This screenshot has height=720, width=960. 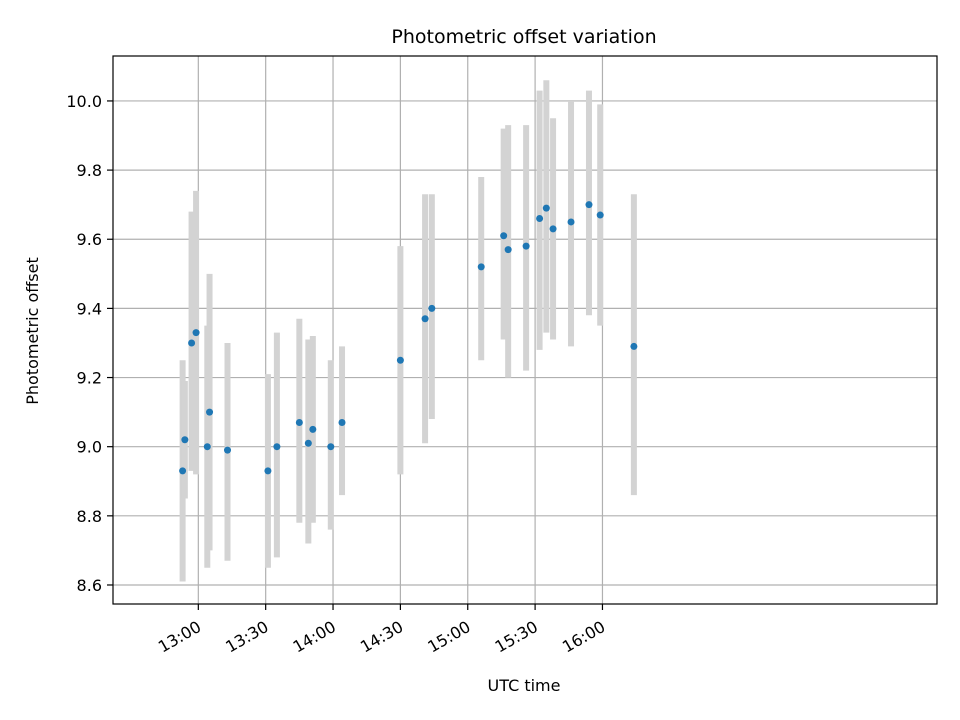 I want to click on y-tick-label: 9.0, so click(x=89, y=447).